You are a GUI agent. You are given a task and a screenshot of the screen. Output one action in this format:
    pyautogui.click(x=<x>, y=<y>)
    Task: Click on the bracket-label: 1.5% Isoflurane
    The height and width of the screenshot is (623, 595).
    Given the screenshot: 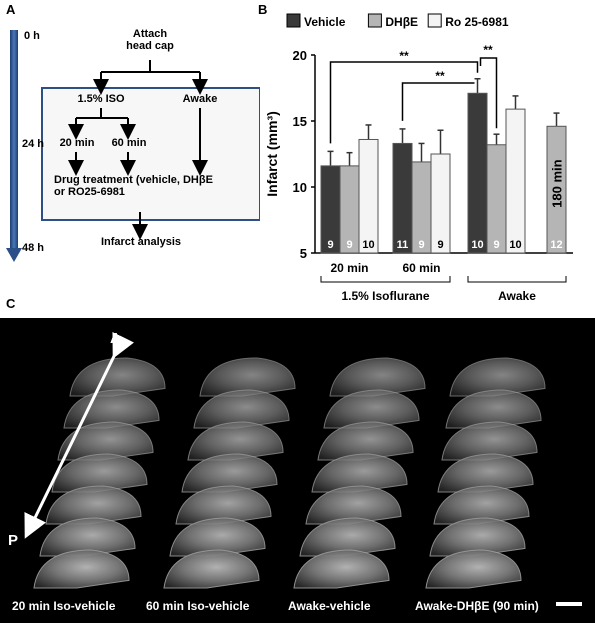 What is the action you would take?
    pyautogui.click(x=385, y=294)
    